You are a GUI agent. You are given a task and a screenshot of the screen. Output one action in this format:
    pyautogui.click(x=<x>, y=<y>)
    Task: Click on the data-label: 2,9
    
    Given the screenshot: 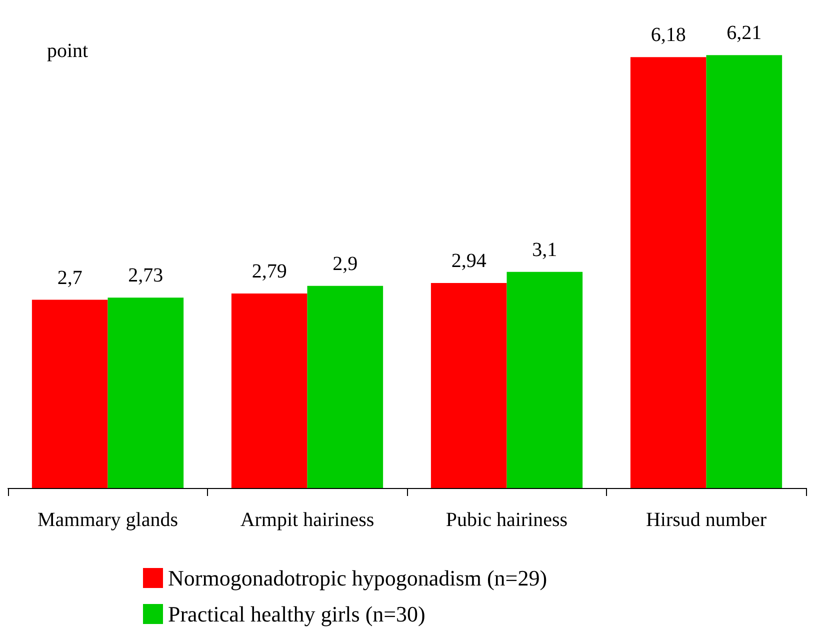 What is the action you would take?
    pyautogui.click(x=345, y=263)
    